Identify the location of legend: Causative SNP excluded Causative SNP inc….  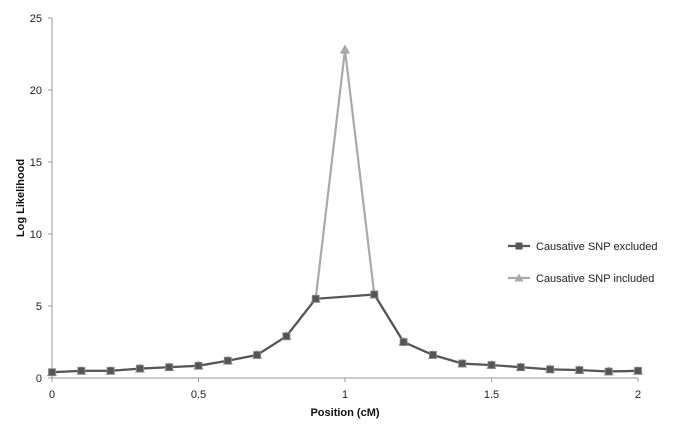
(582, 263).